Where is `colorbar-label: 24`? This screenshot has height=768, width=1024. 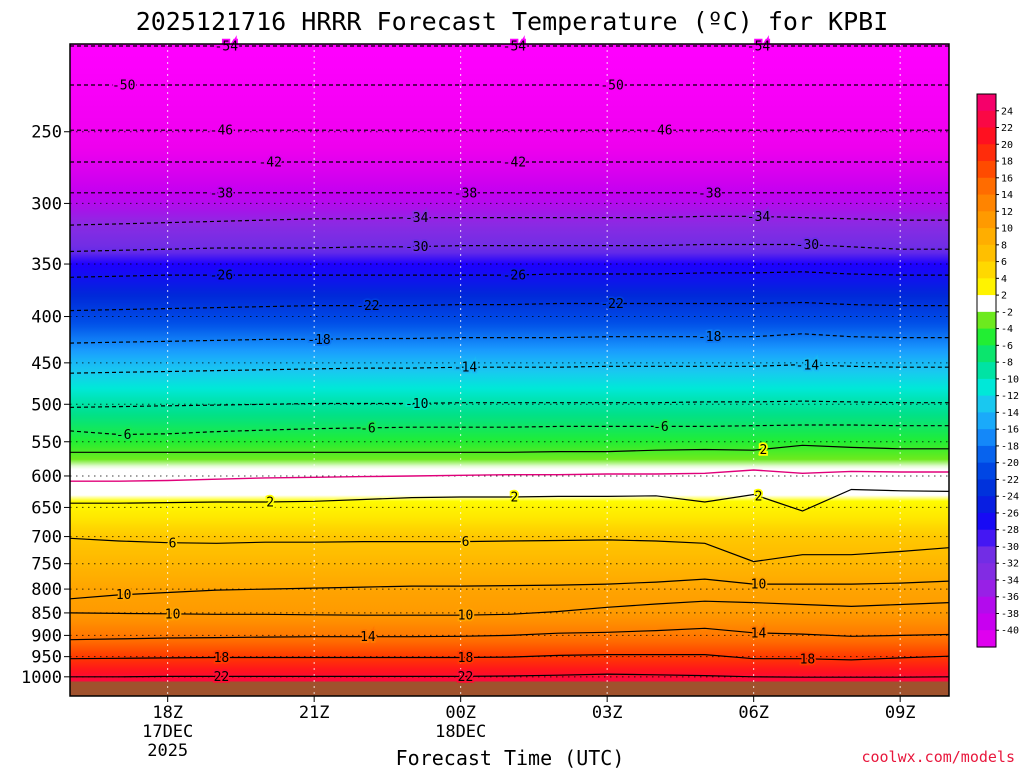
colorbar-label: 24 is located at coordinates (1007, 111).